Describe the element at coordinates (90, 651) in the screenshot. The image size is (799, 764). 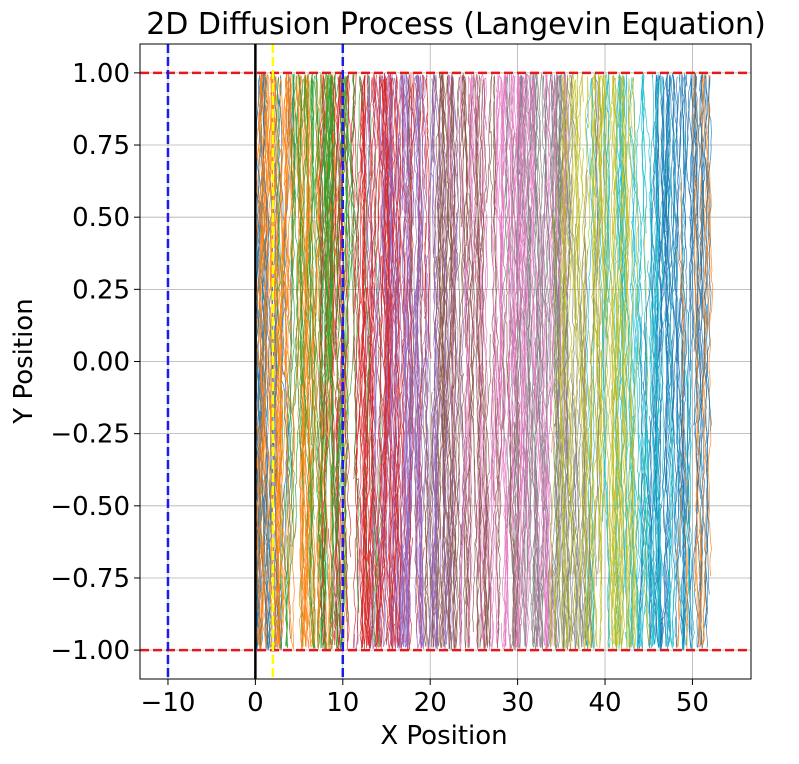
I see `y-tick-label-8: −1.00` at that location.